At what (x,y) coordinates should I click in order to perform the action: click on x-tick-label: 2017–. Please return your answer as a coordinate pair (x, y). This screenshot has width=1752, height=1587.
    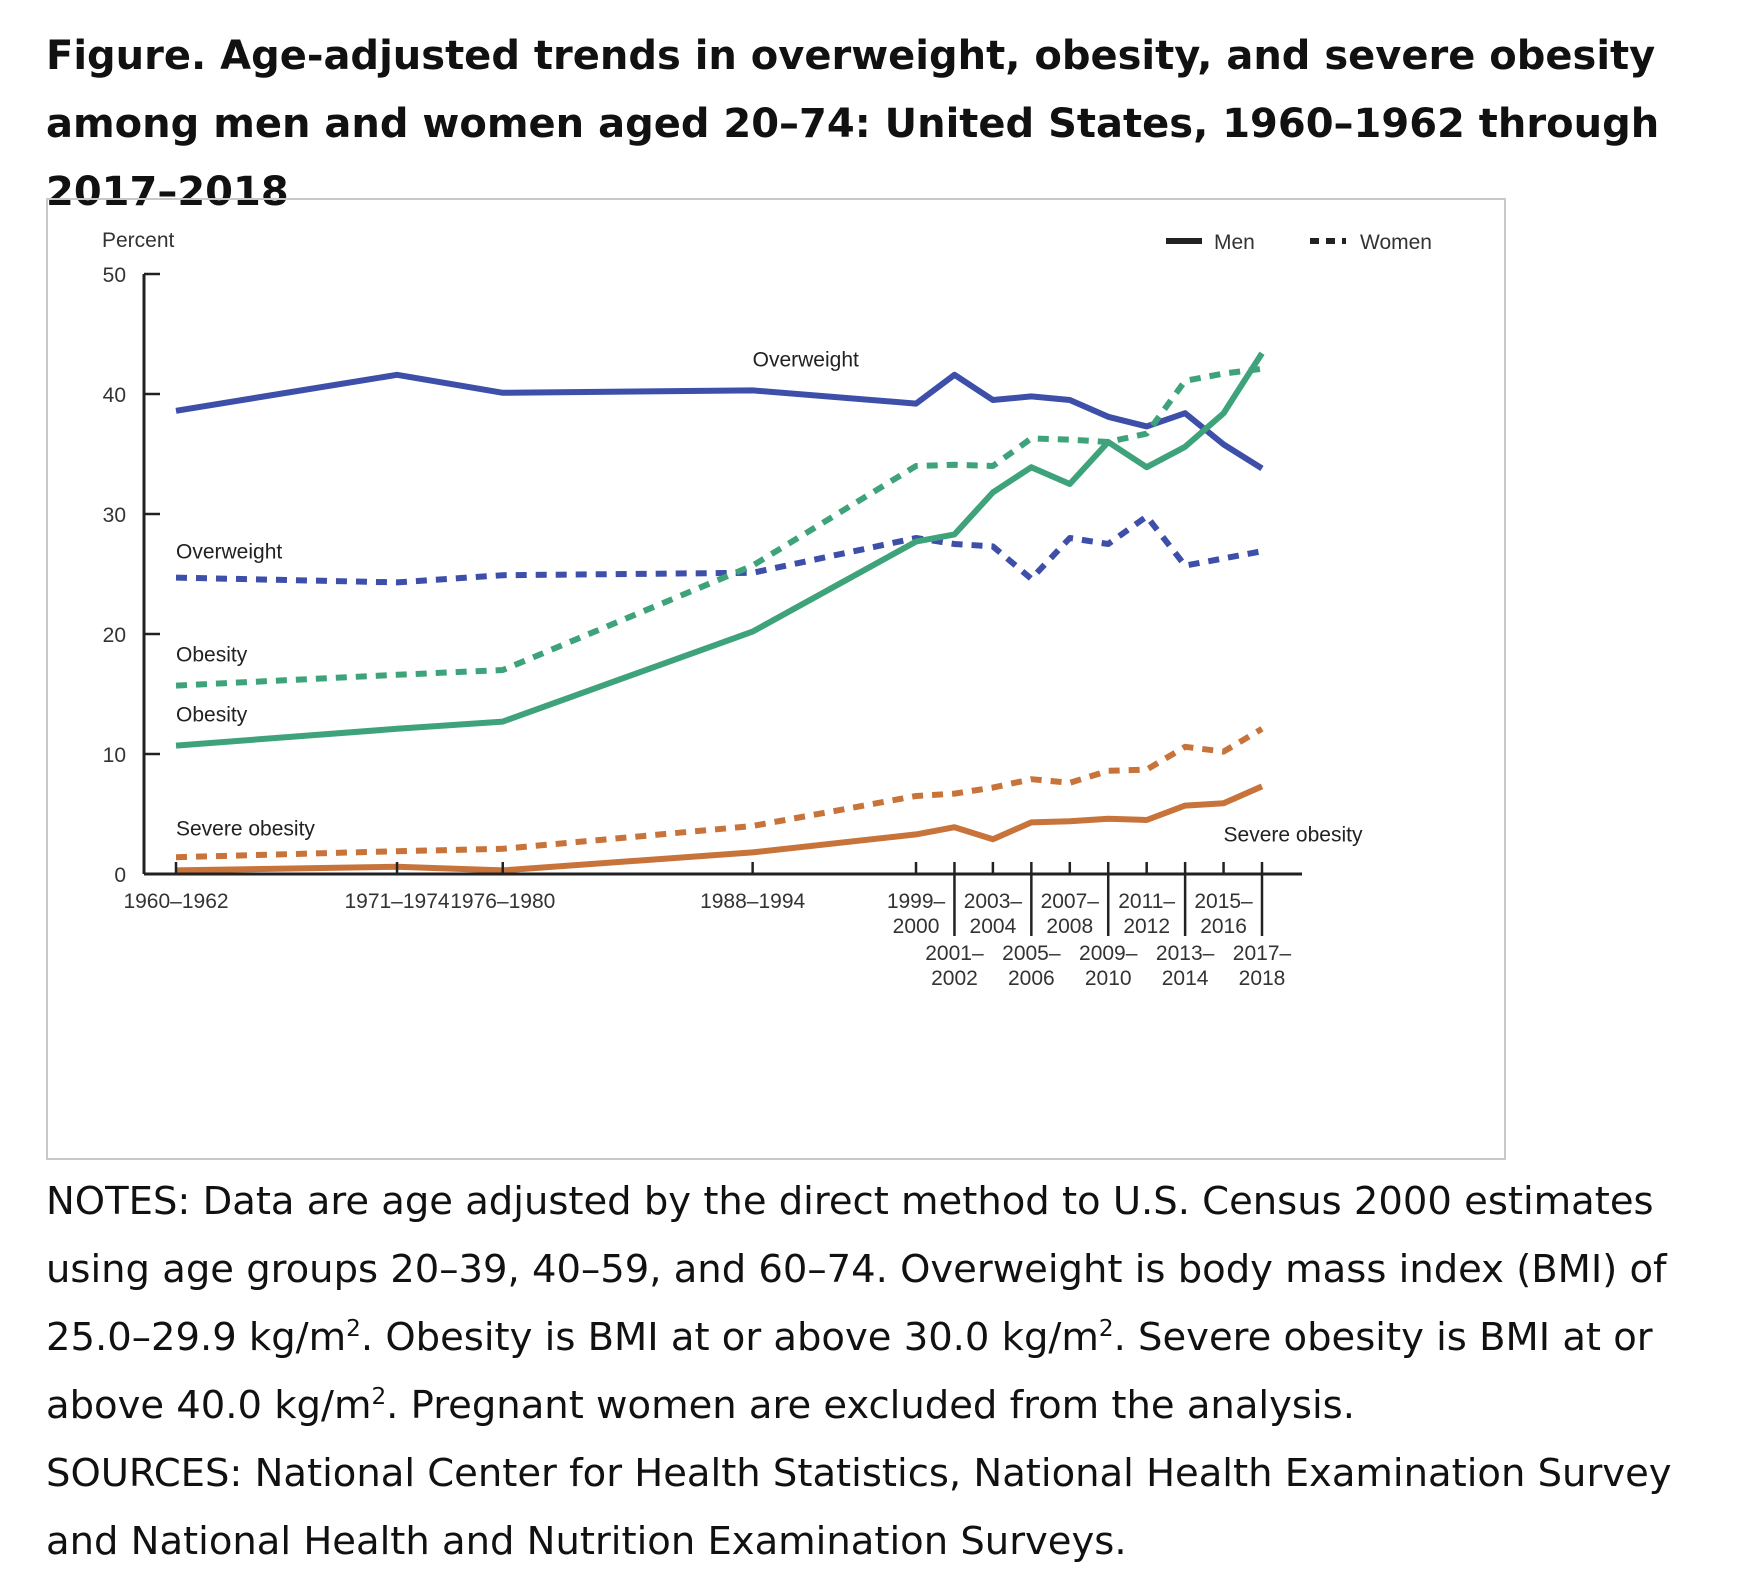
    Looking at the image, I should click on (1262, 953).